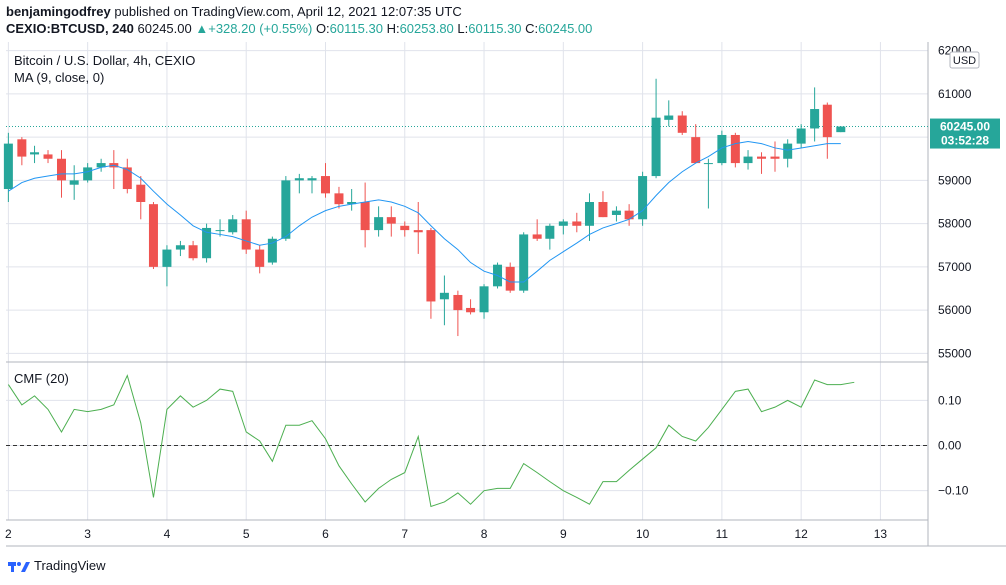 The height and width of the screenshot is (585, 1006). Describe the element at coordinates (881, 534) in the screenshot. I see `time-tick-label: 13` at that location.